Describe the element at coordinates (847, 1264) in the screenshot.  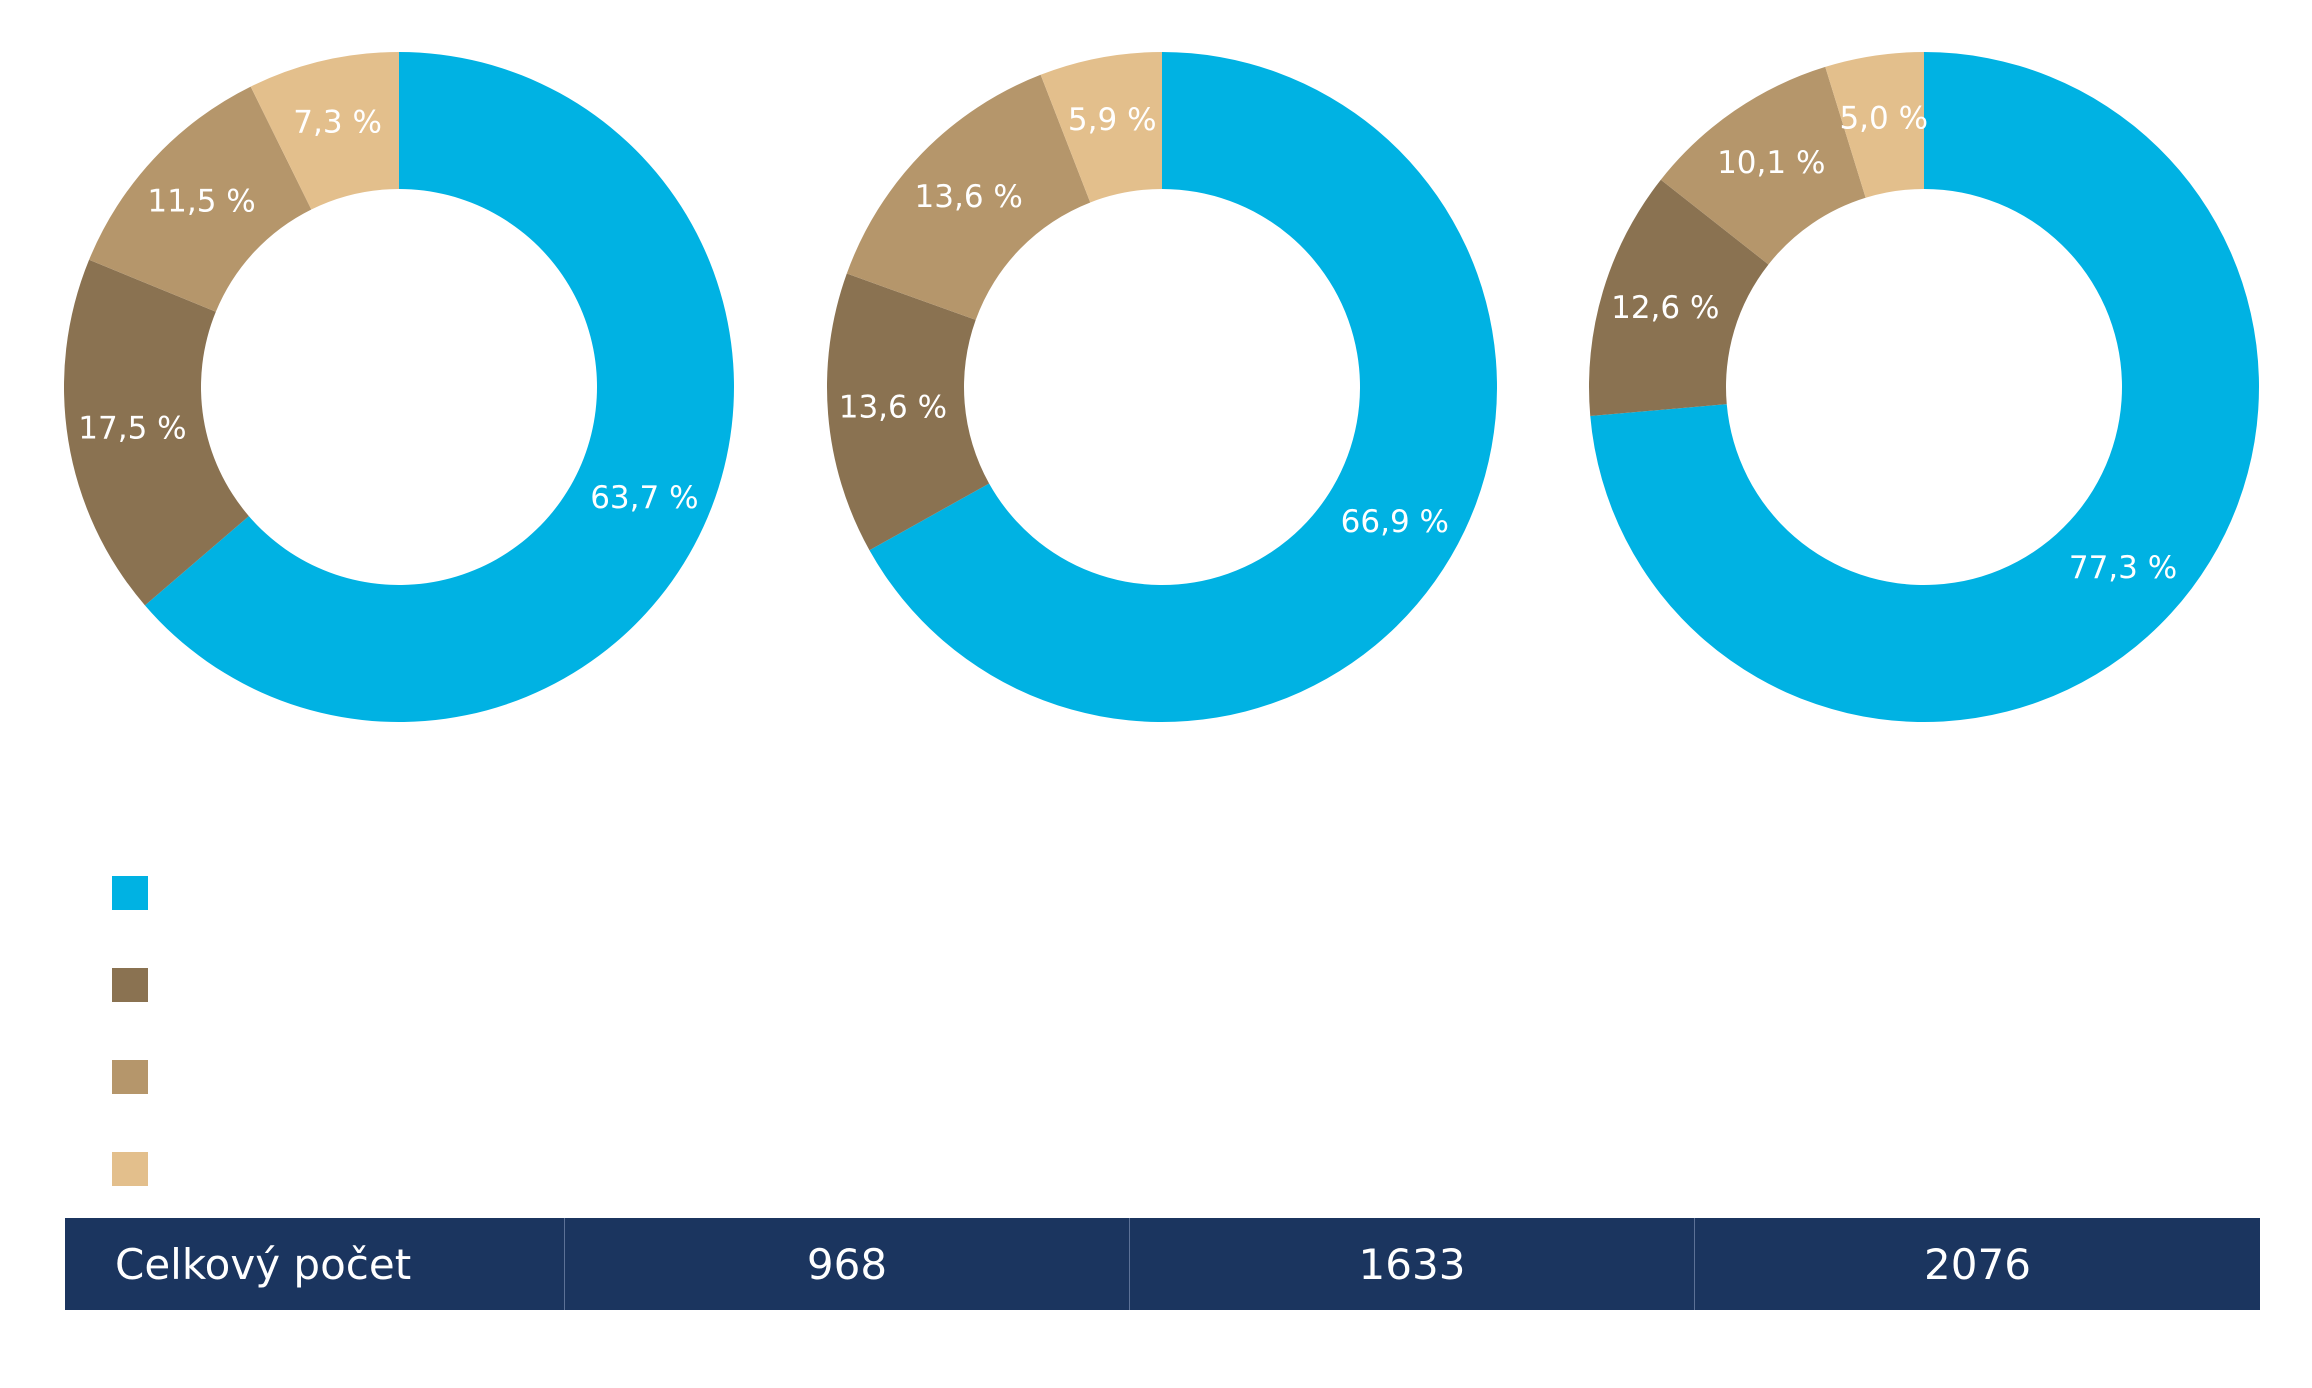
I see `totals-value: 968` at that location.